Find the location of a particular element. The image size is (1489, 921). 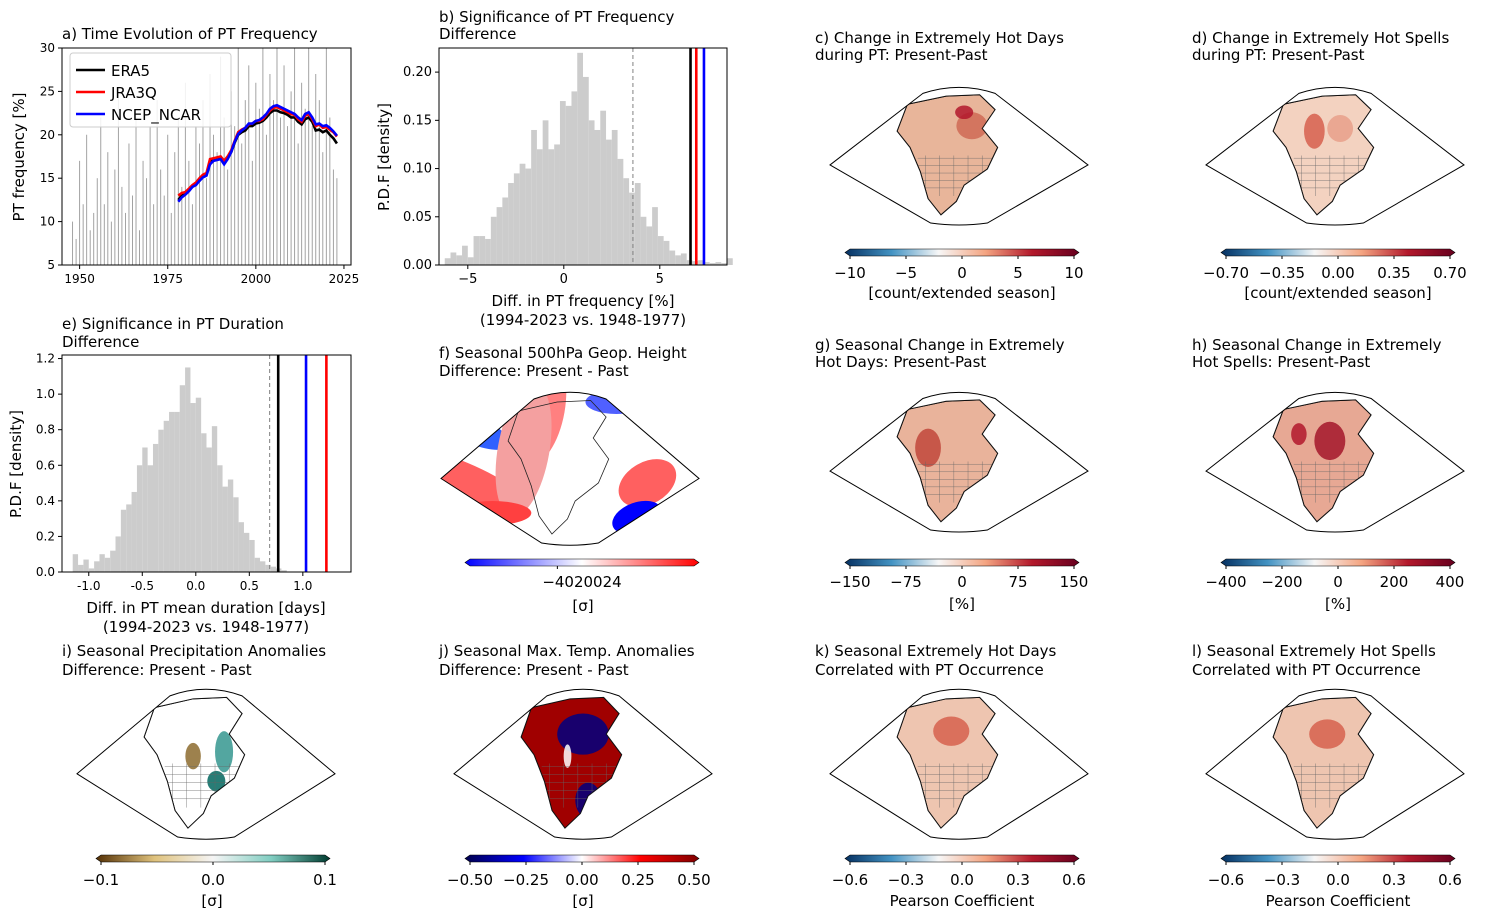

colorbar-tick-label: −150 is located at coordinates (849, 582).